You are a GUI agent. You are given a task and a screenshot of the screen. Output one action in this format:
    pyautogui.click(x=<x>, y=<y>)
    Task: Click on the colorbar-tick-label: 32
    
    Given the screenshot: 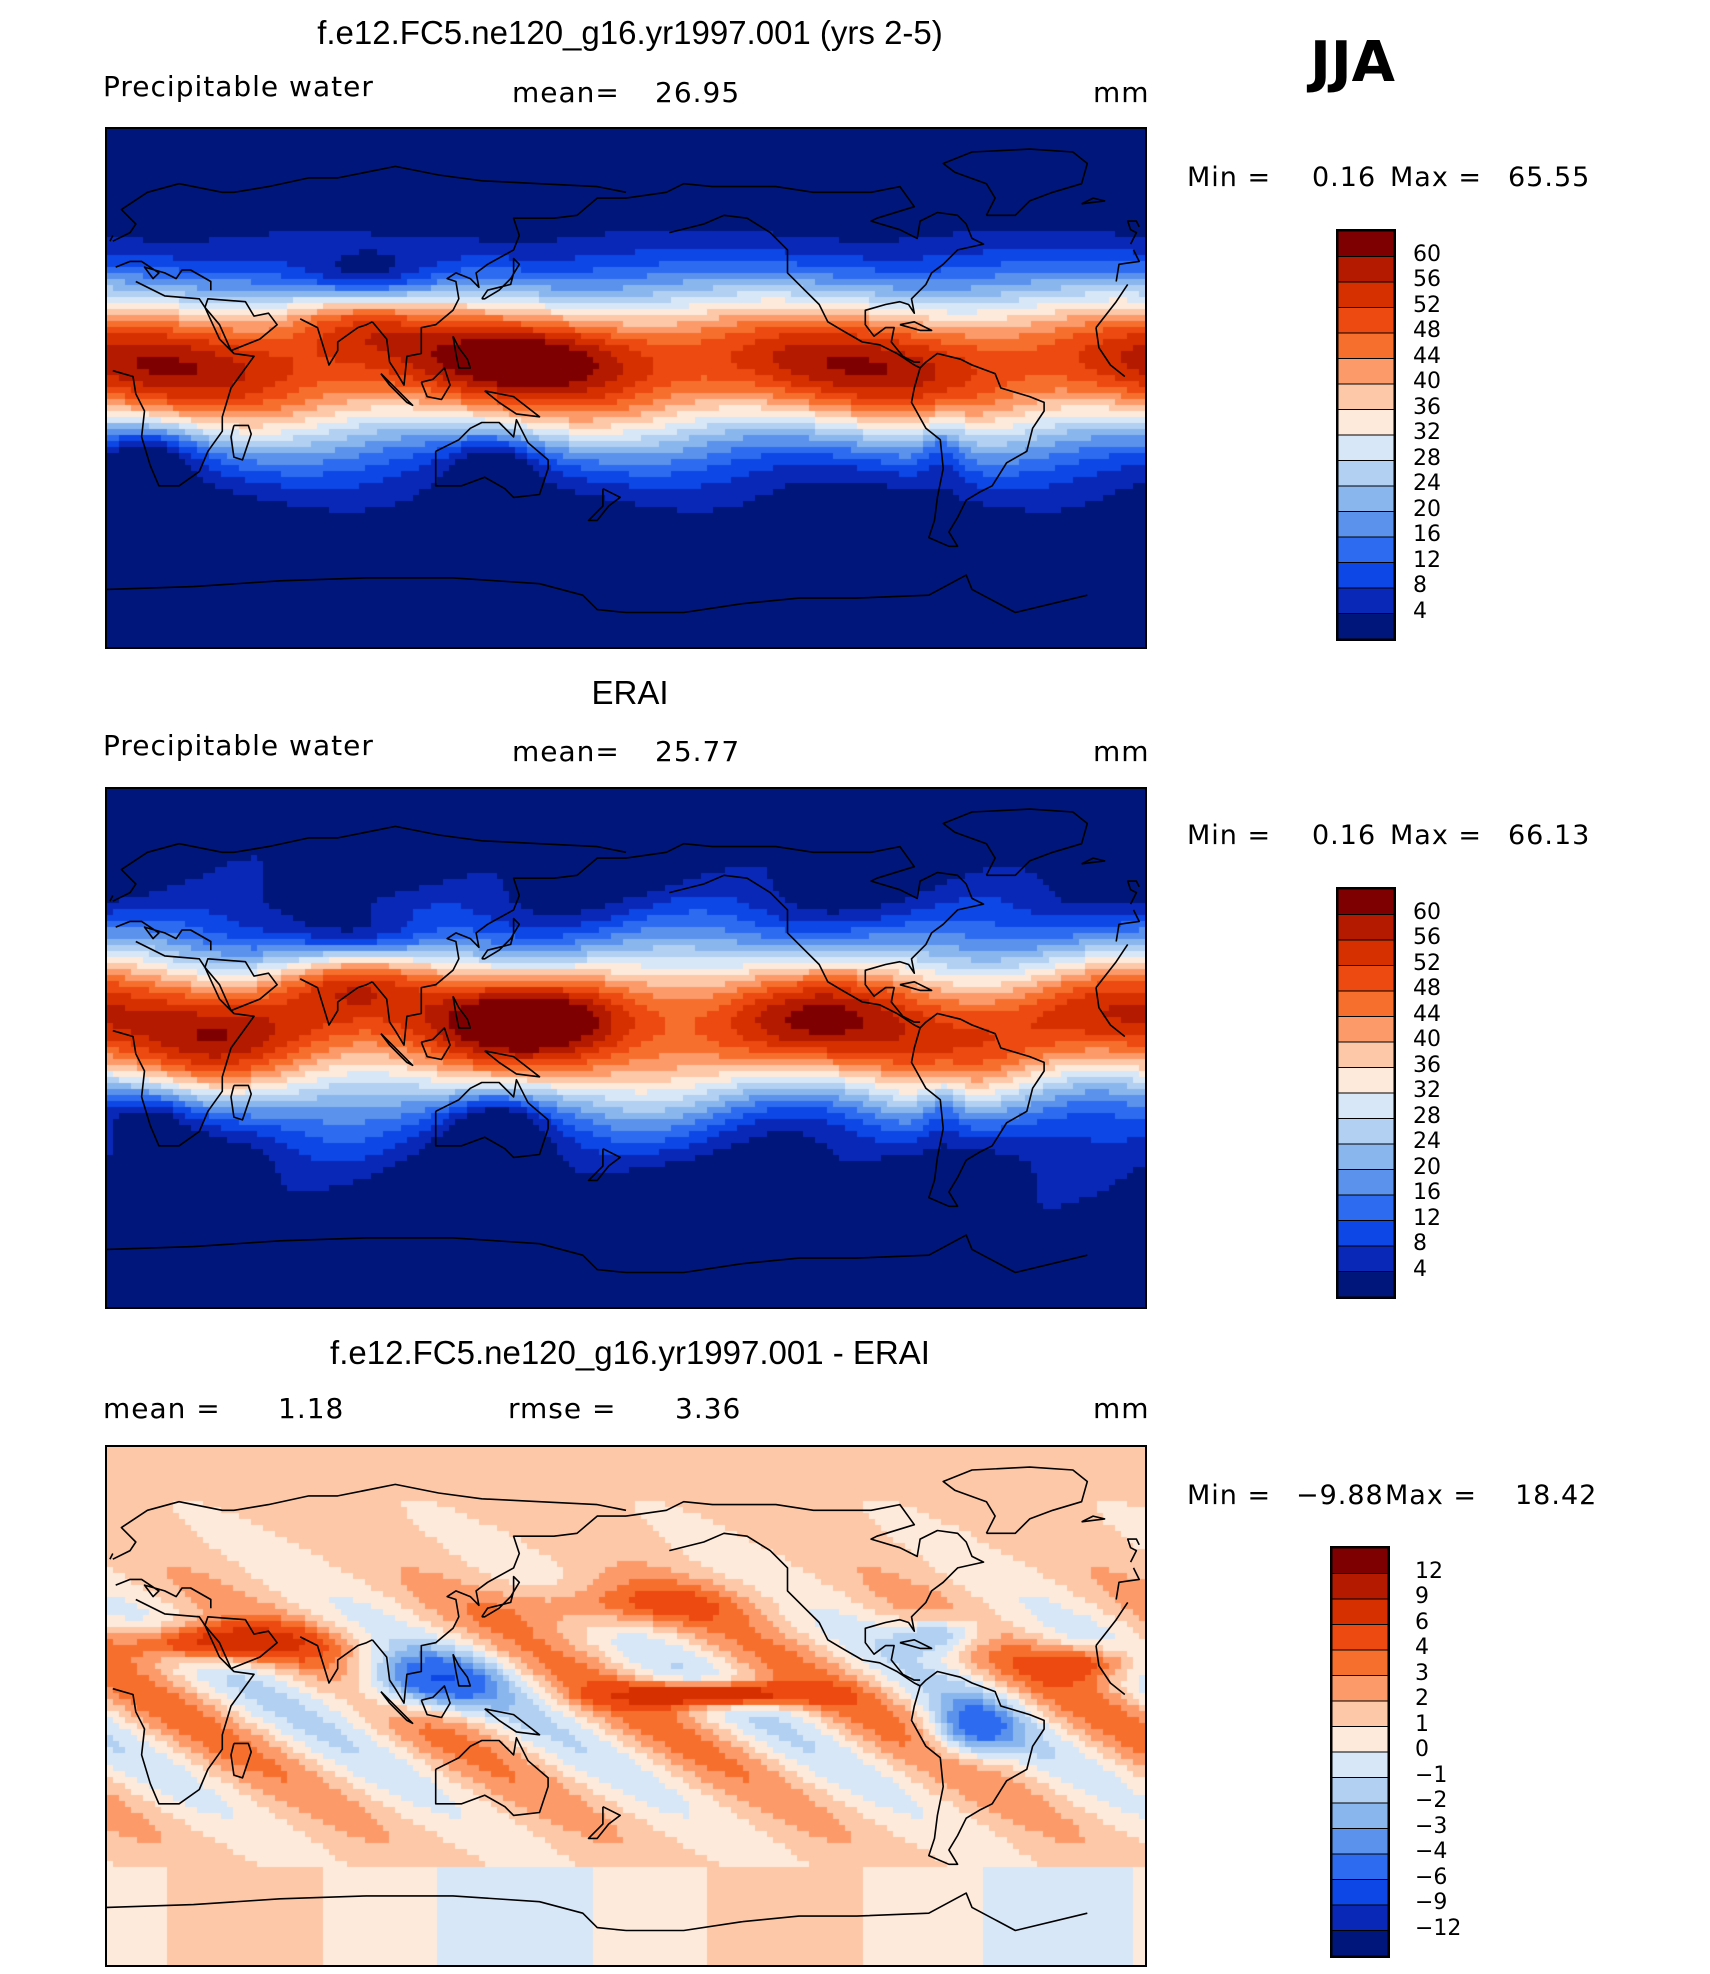 What is the action you would take?
    pyautogui.click(x=1427, y=432)
    